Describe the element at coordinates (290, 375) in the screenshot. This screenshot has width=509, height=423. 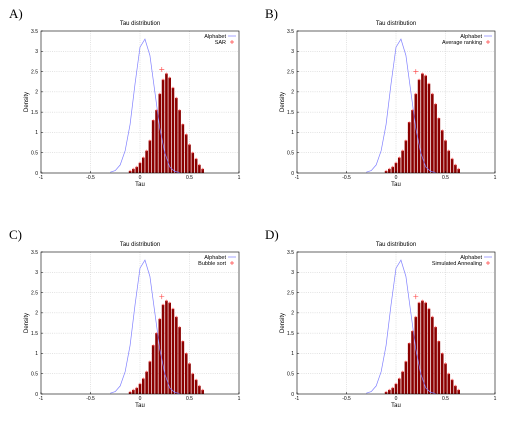
I see `y-tick-label: 0.5` at that location.